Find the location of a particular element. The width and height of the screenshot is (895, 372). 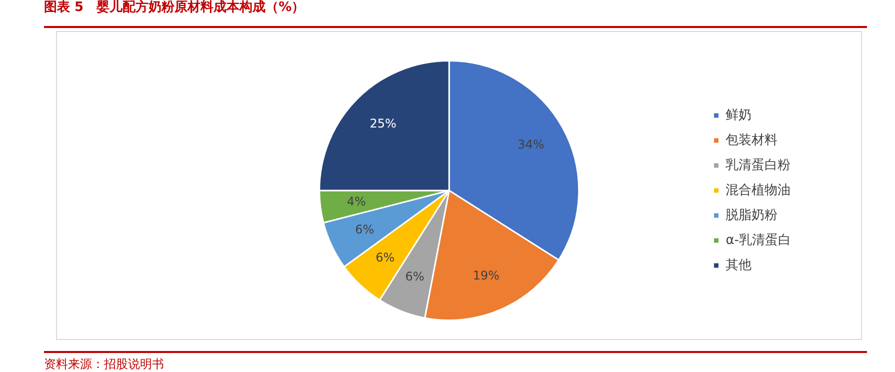

text: 资料来源：招股说明书 is located at coordinates (104, 364).